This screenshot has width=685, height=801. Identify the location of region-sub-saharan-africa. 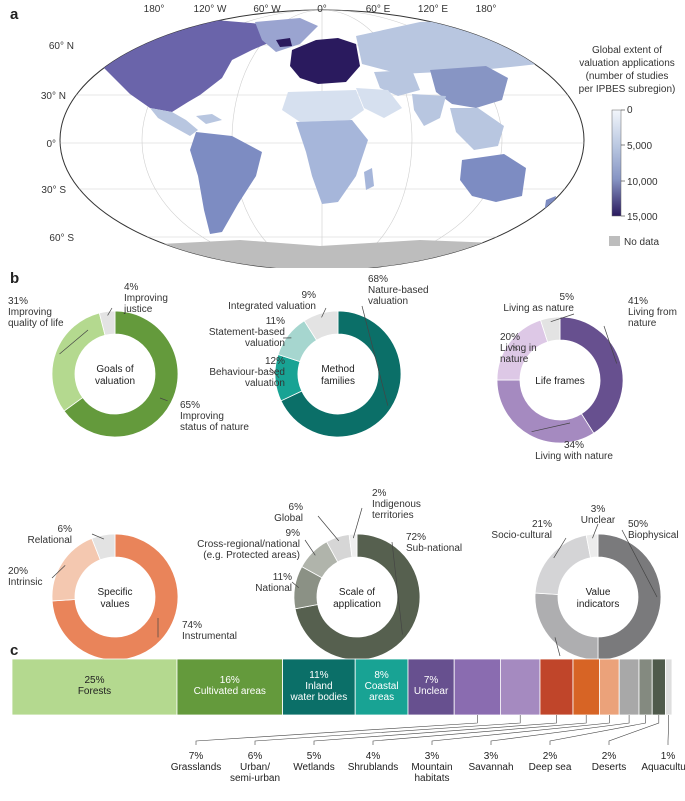
(332, 162).